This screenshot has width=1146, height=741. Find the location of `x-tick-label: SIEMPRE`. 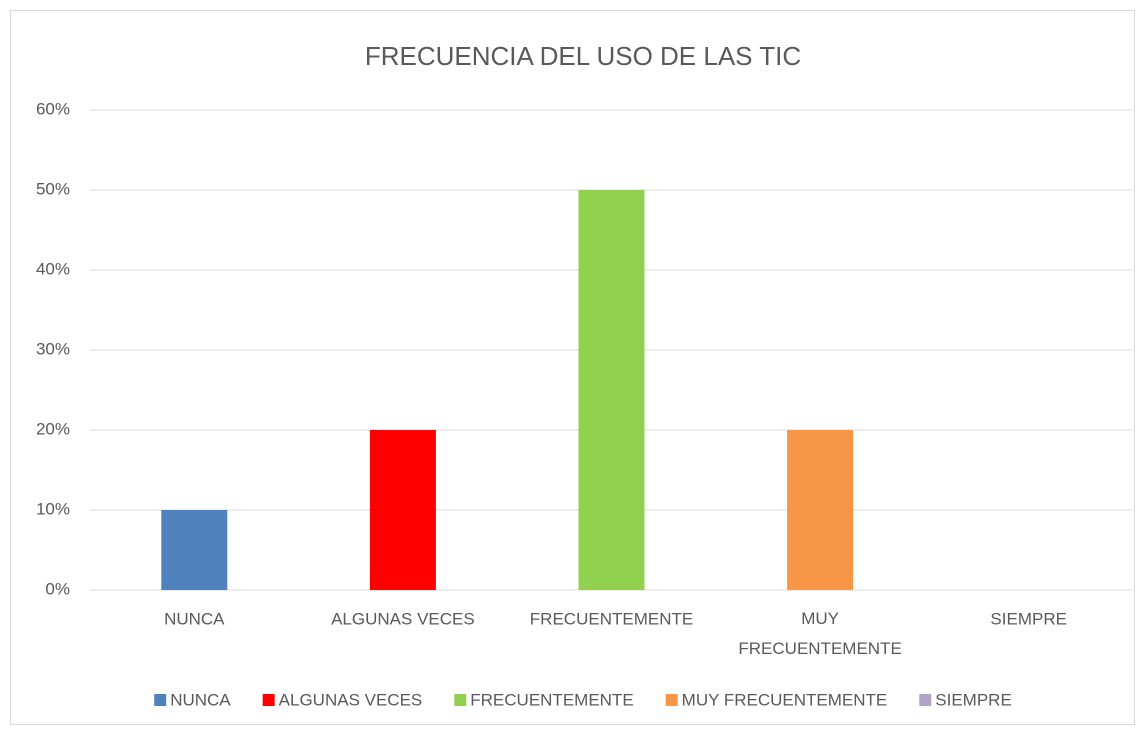

x-tick-label: SIEMPRE is located at coordinates (1028, 618).